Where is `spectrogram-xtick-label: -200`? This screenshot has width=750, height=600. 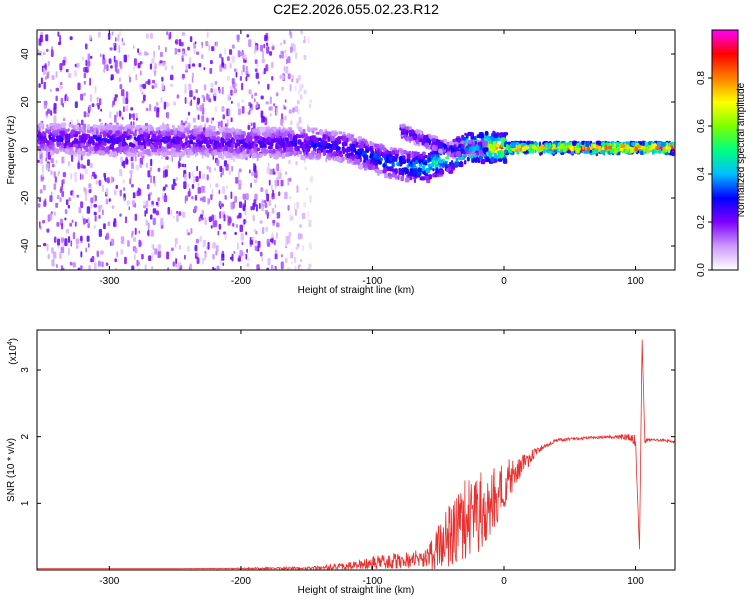 spectrogram-xtick-label: -200 is located at coordinates (241, 281).